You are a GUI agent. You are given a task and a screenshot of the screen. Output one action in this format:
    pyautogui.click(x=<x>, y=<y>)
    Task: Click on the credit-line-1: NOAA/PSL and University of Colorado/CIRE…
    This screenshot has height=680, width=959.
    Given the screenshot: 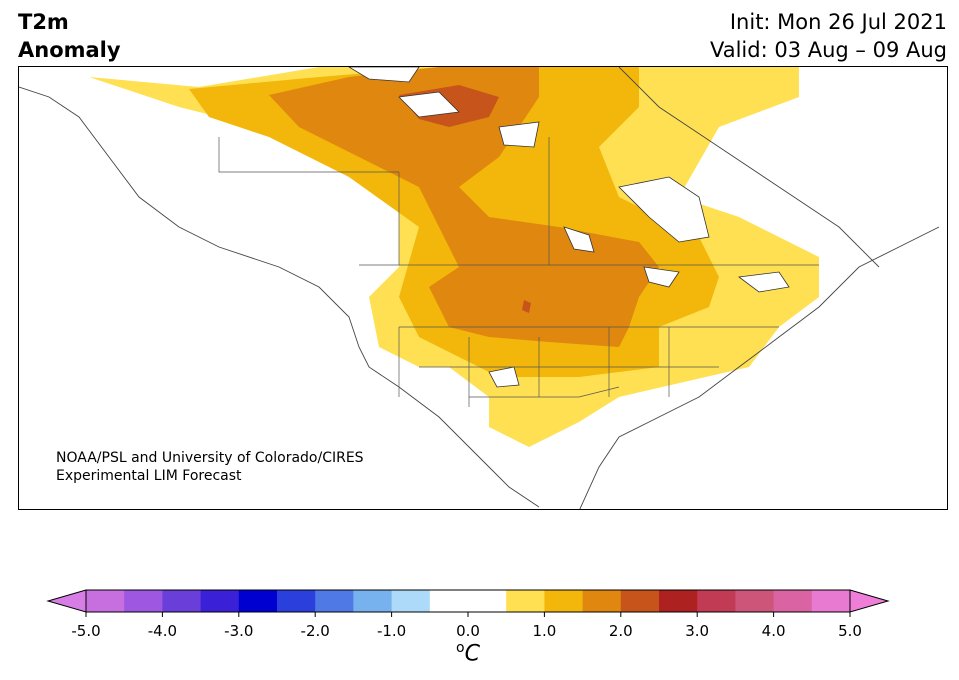 What is the action you would take?
    pyautogui.click(x=210, y=458)
    